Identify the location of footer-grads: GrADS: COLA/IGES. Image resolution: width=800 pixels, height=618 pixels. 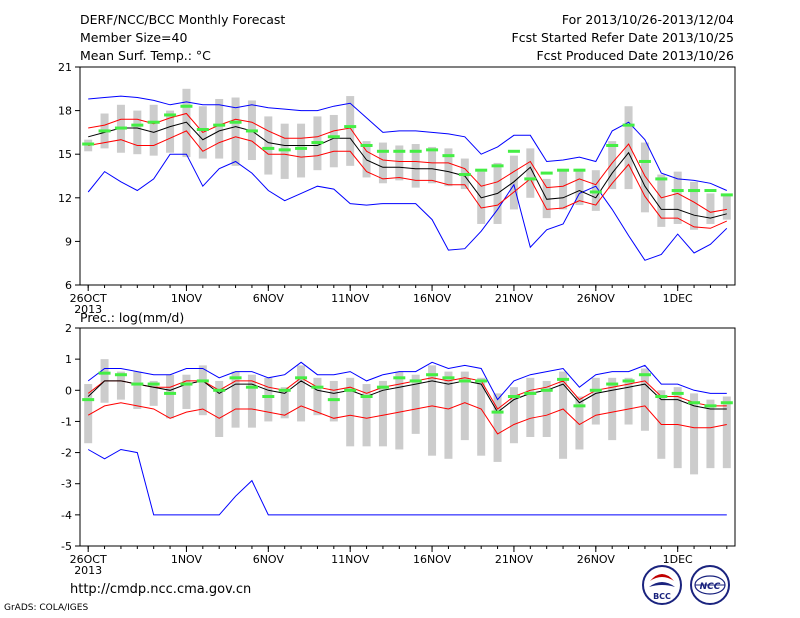
(46, 608).